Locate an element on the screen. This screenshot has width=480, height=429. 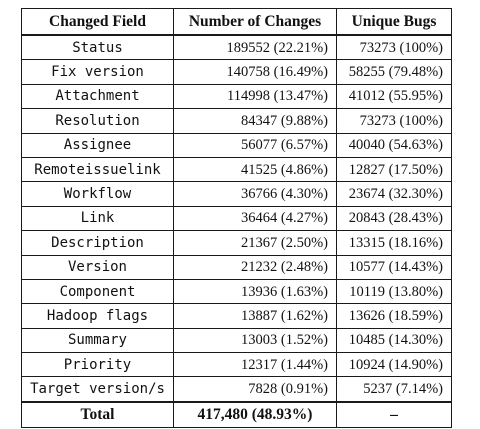
unique-bugs-cell: 12827 (17.50%) is located at coordinates (394, 169).